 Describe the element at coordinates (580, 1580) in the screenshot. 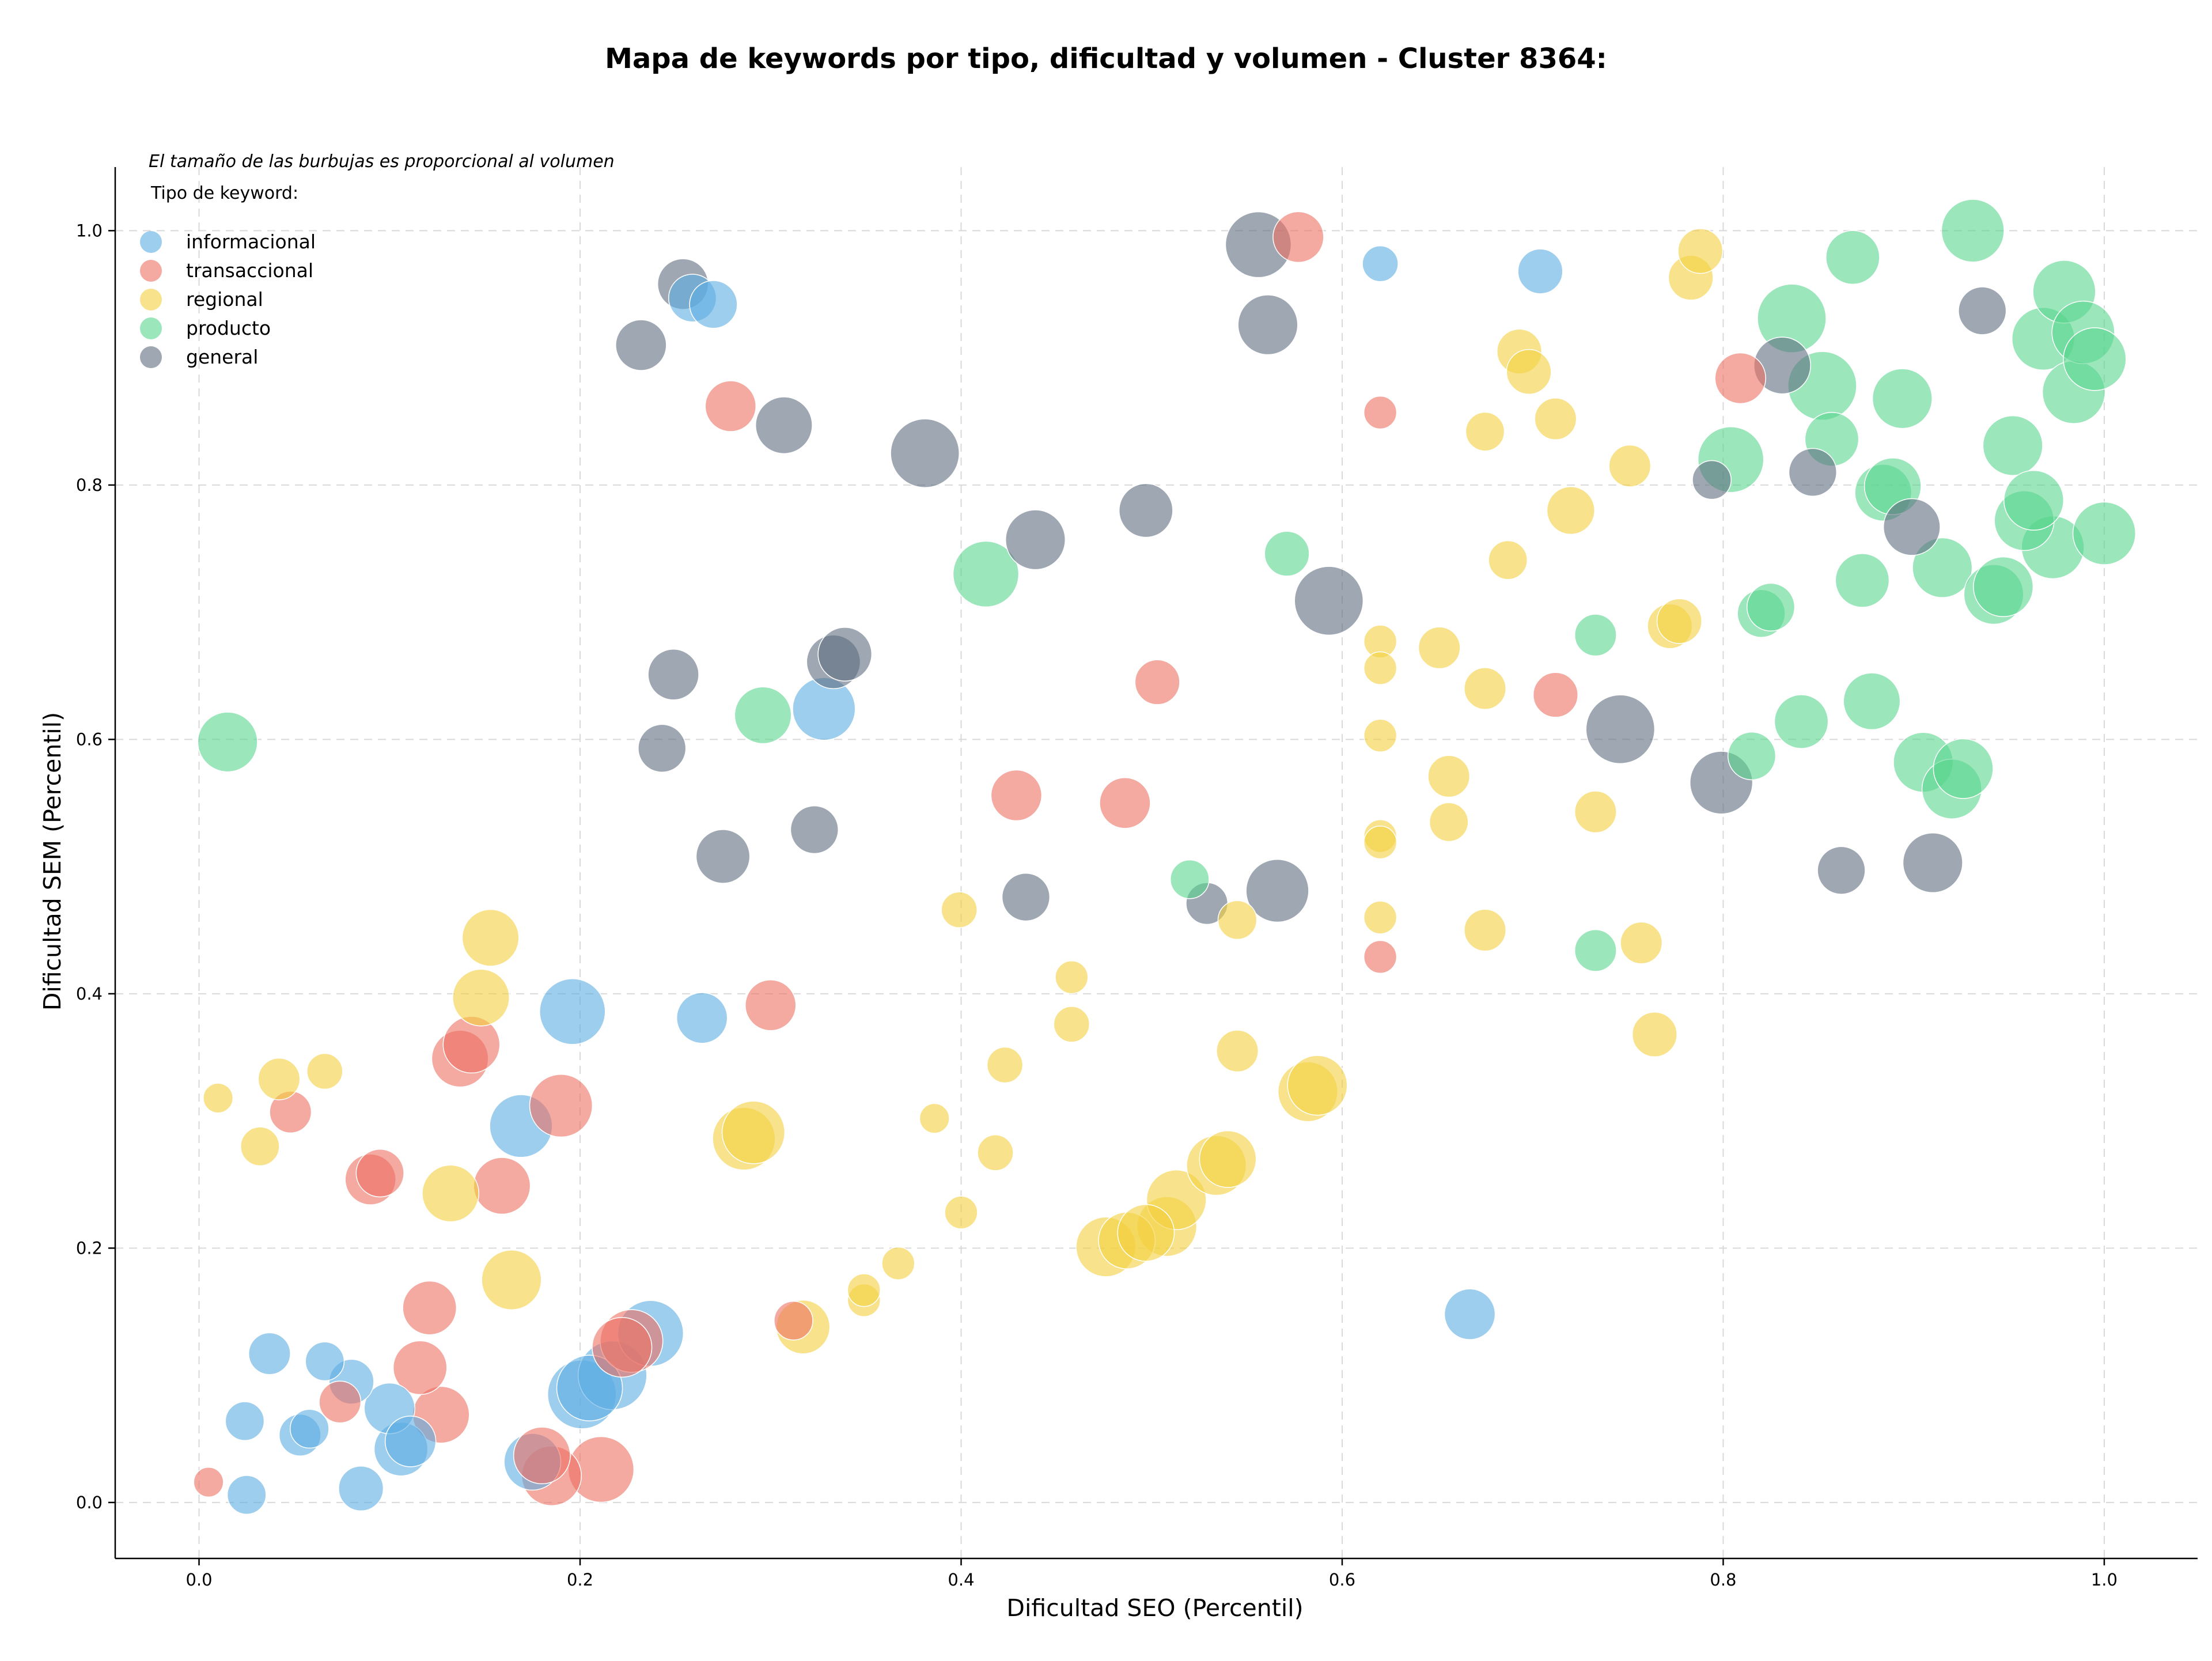

I see `x-tick-label: 0.2` at that location.